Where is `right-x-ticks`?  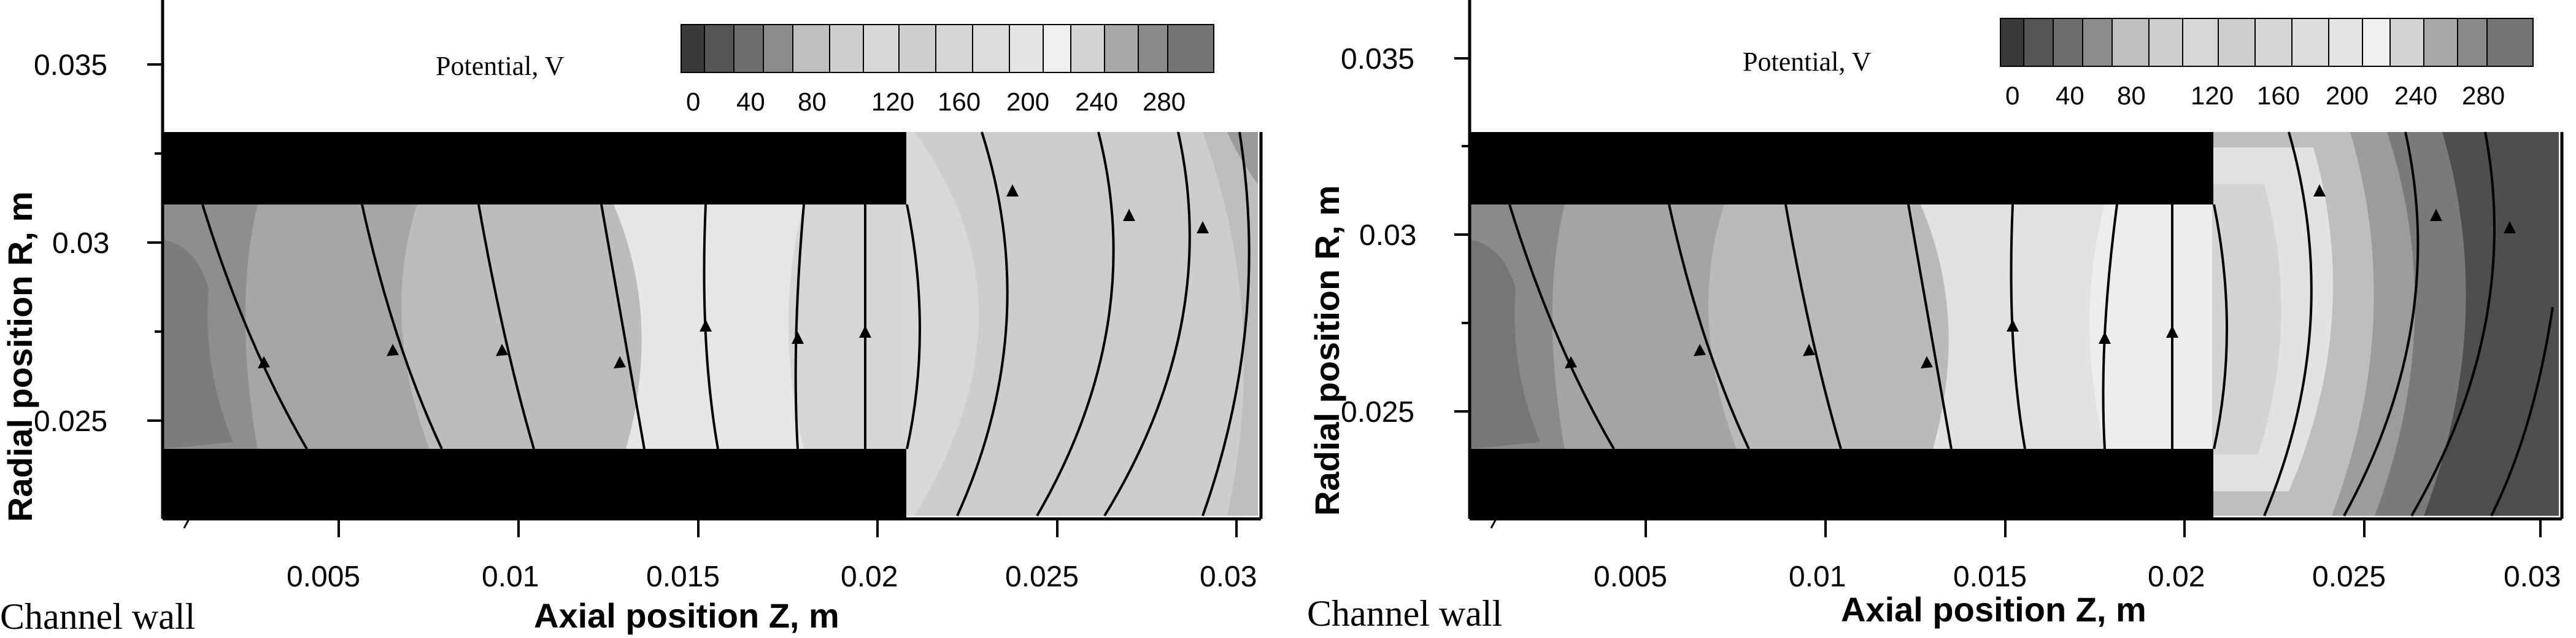
right-x-ticks is located at coordinates (2093, 528).